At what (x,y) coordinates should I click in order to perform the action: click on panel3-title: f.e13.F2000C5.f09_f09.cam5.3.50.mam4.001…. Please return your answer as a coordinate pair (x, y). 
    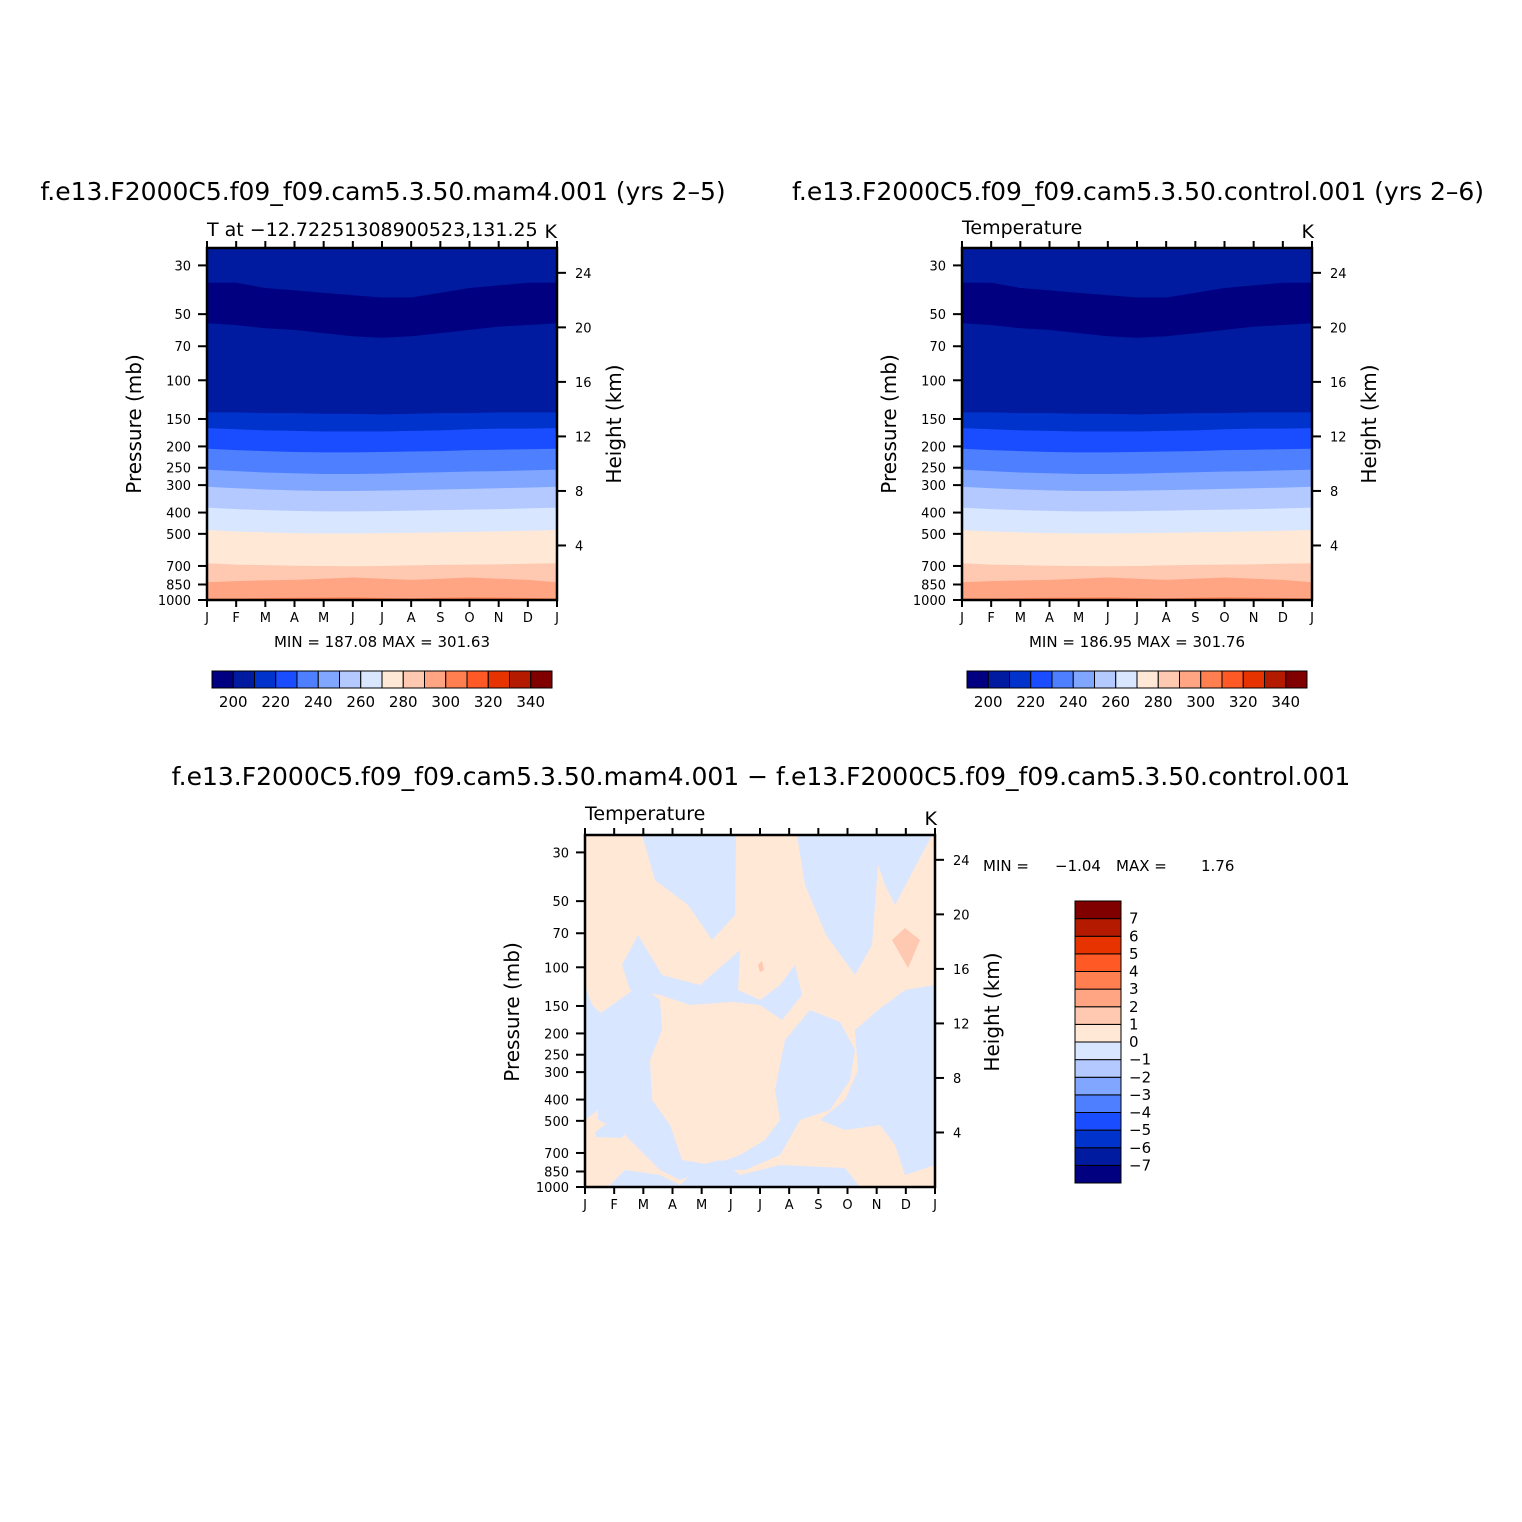
    Looking at the image, I should click on (761, 776).